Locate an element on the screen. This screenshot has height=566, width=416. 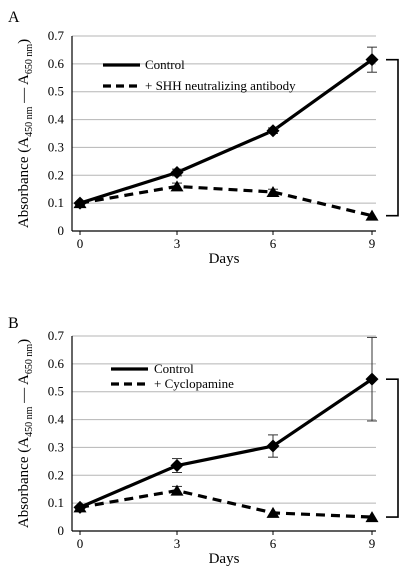
panel-label: A is located at coordinates (14, 17).